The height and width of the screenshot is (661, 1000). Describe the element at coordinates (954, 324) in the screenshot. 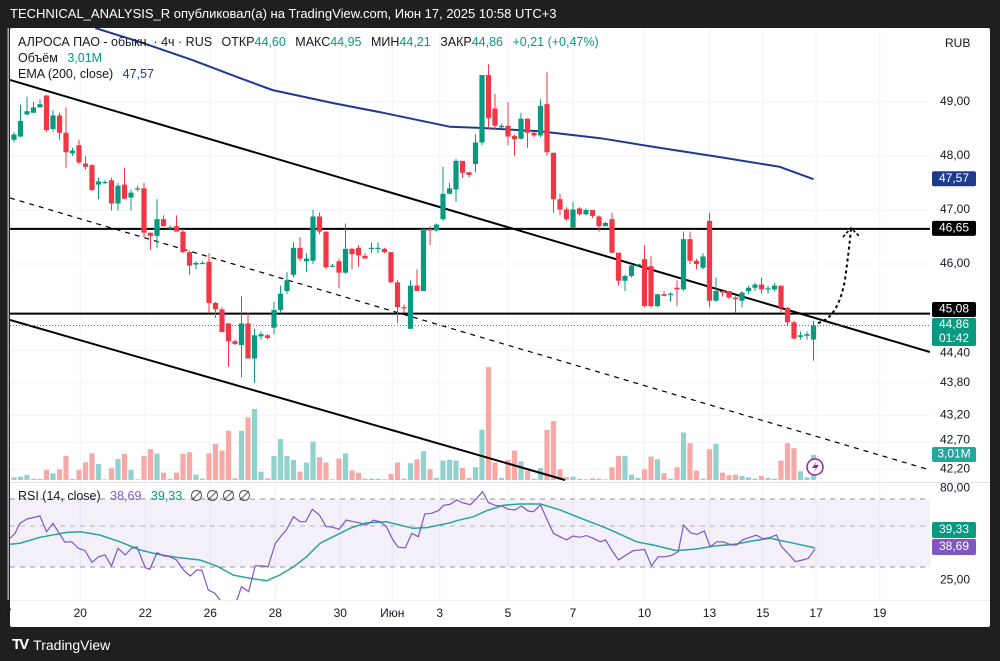

I see `last-price-badge-text: 44,86` at that location.